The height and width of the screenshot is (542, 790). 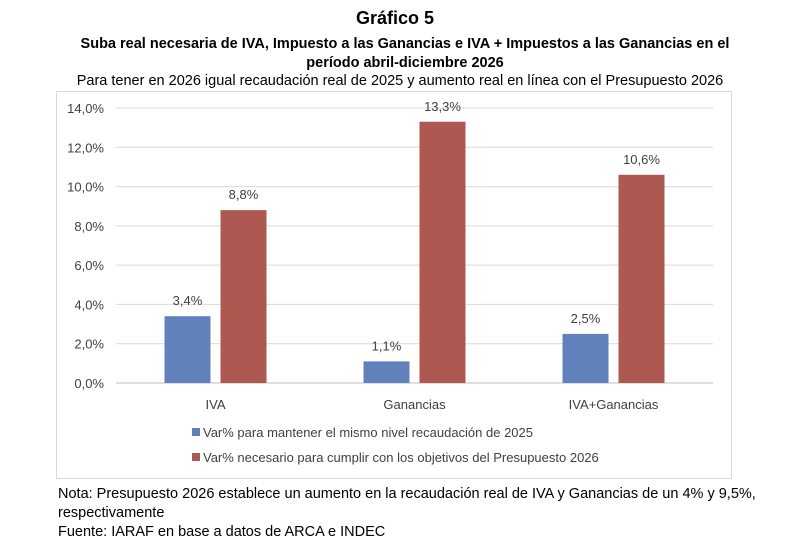 I want to click on note-line-2: respectivamente, so click(x=111, y=513).